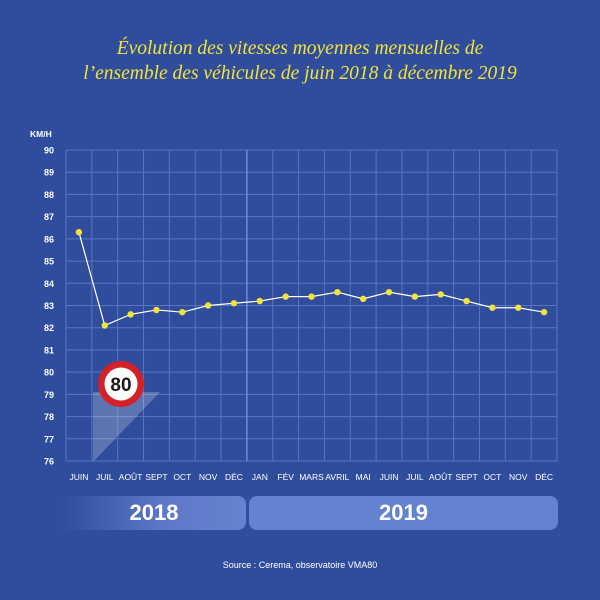  What do you see at coordinates (49, 151) in the screenshot?
I see `y-tick-label: 90` at bounding box center [49, 151].